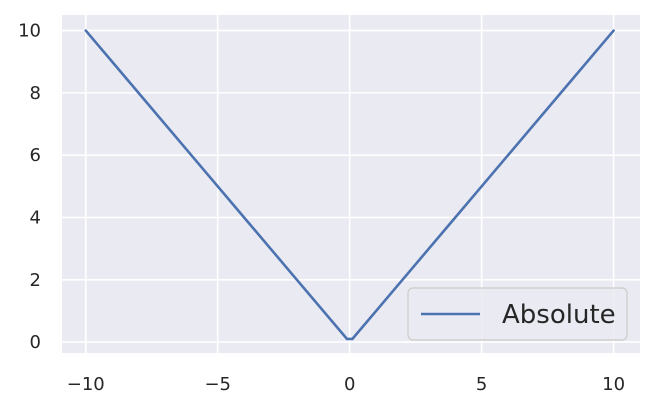 The width and height of the screenshot is (656, 409). What do you see at coordinates (481, 384) in the screenshot?
I see `x-tick-label: 5` at bounding box center [481, 384].